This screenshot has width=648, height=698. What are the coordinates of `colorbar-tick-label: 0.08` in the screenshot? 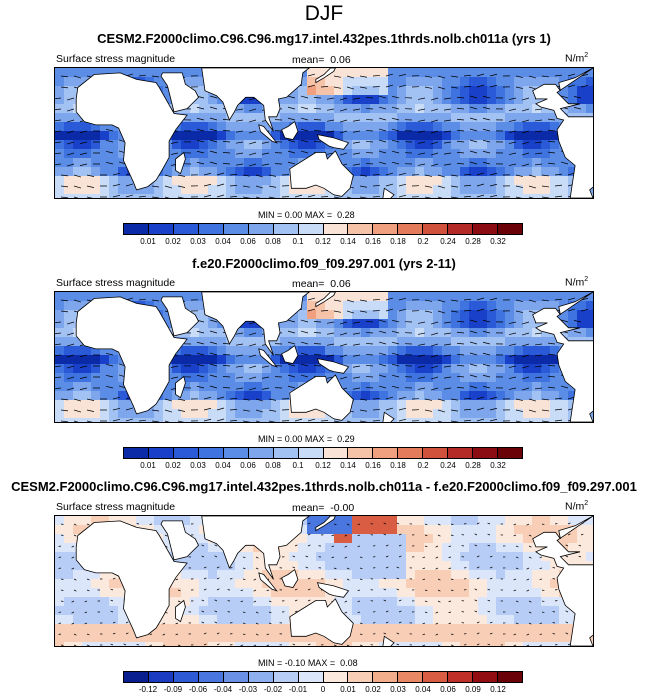 It's located at (273, 465).